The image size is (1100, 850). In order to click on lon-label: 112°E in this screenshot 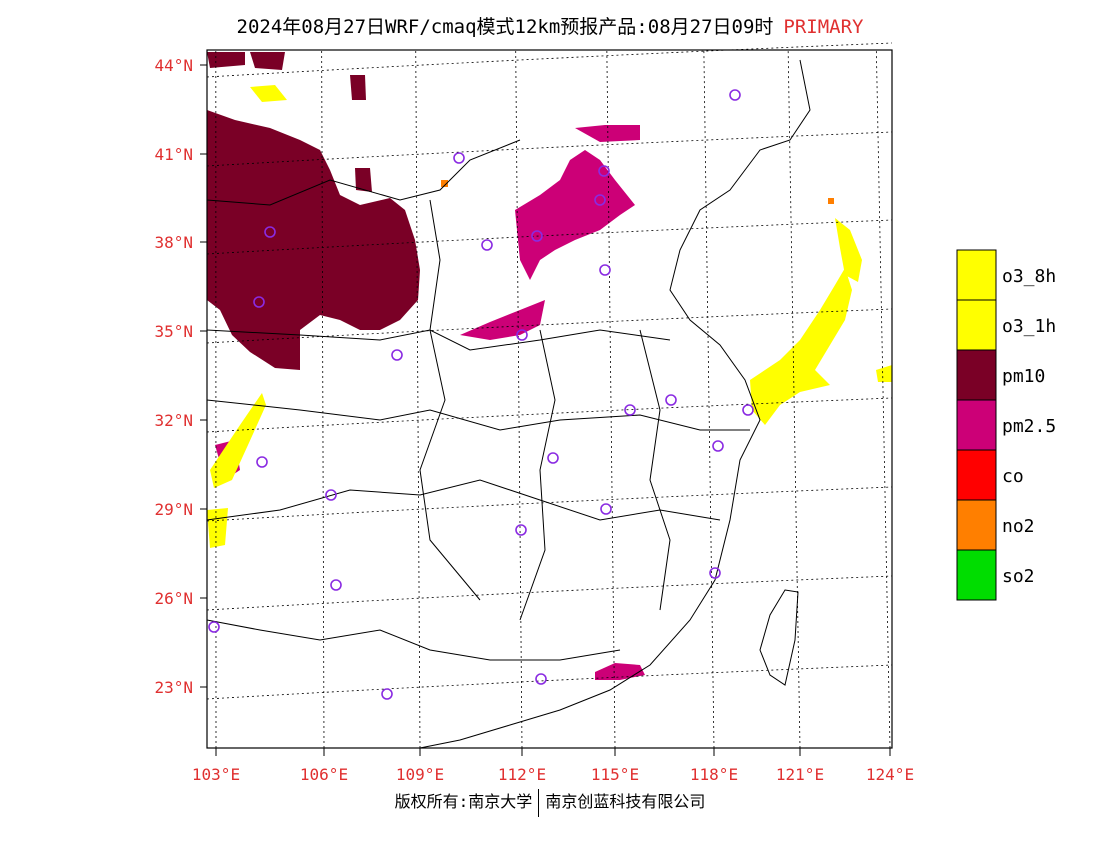, I will do `click(522, 774)`.